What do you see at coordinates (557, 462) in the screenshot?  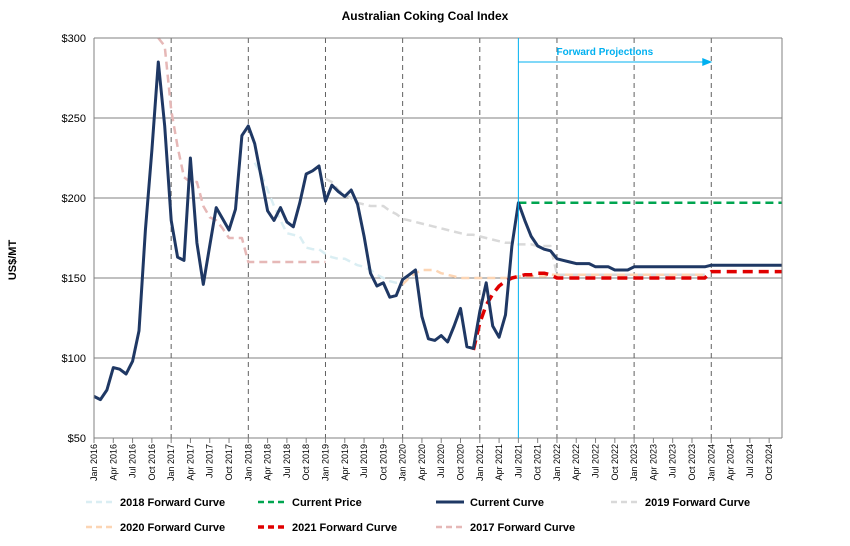 I see `x-tick-label: Jan 2022` at bounding box center [557, 462].